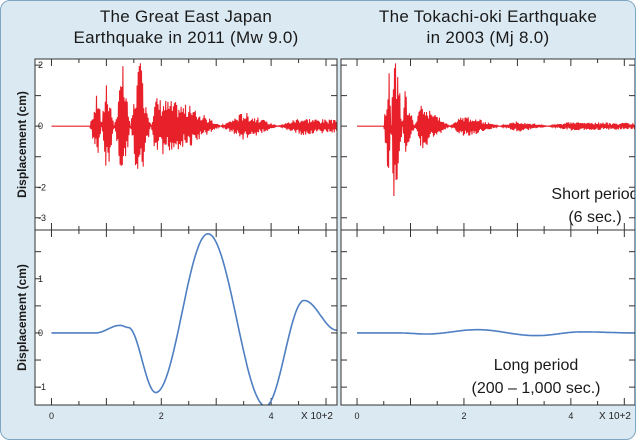 The width and height of the screenshot is (638, 442). I want to click on annotation-0-line-0: Short period, so click(593, 194).